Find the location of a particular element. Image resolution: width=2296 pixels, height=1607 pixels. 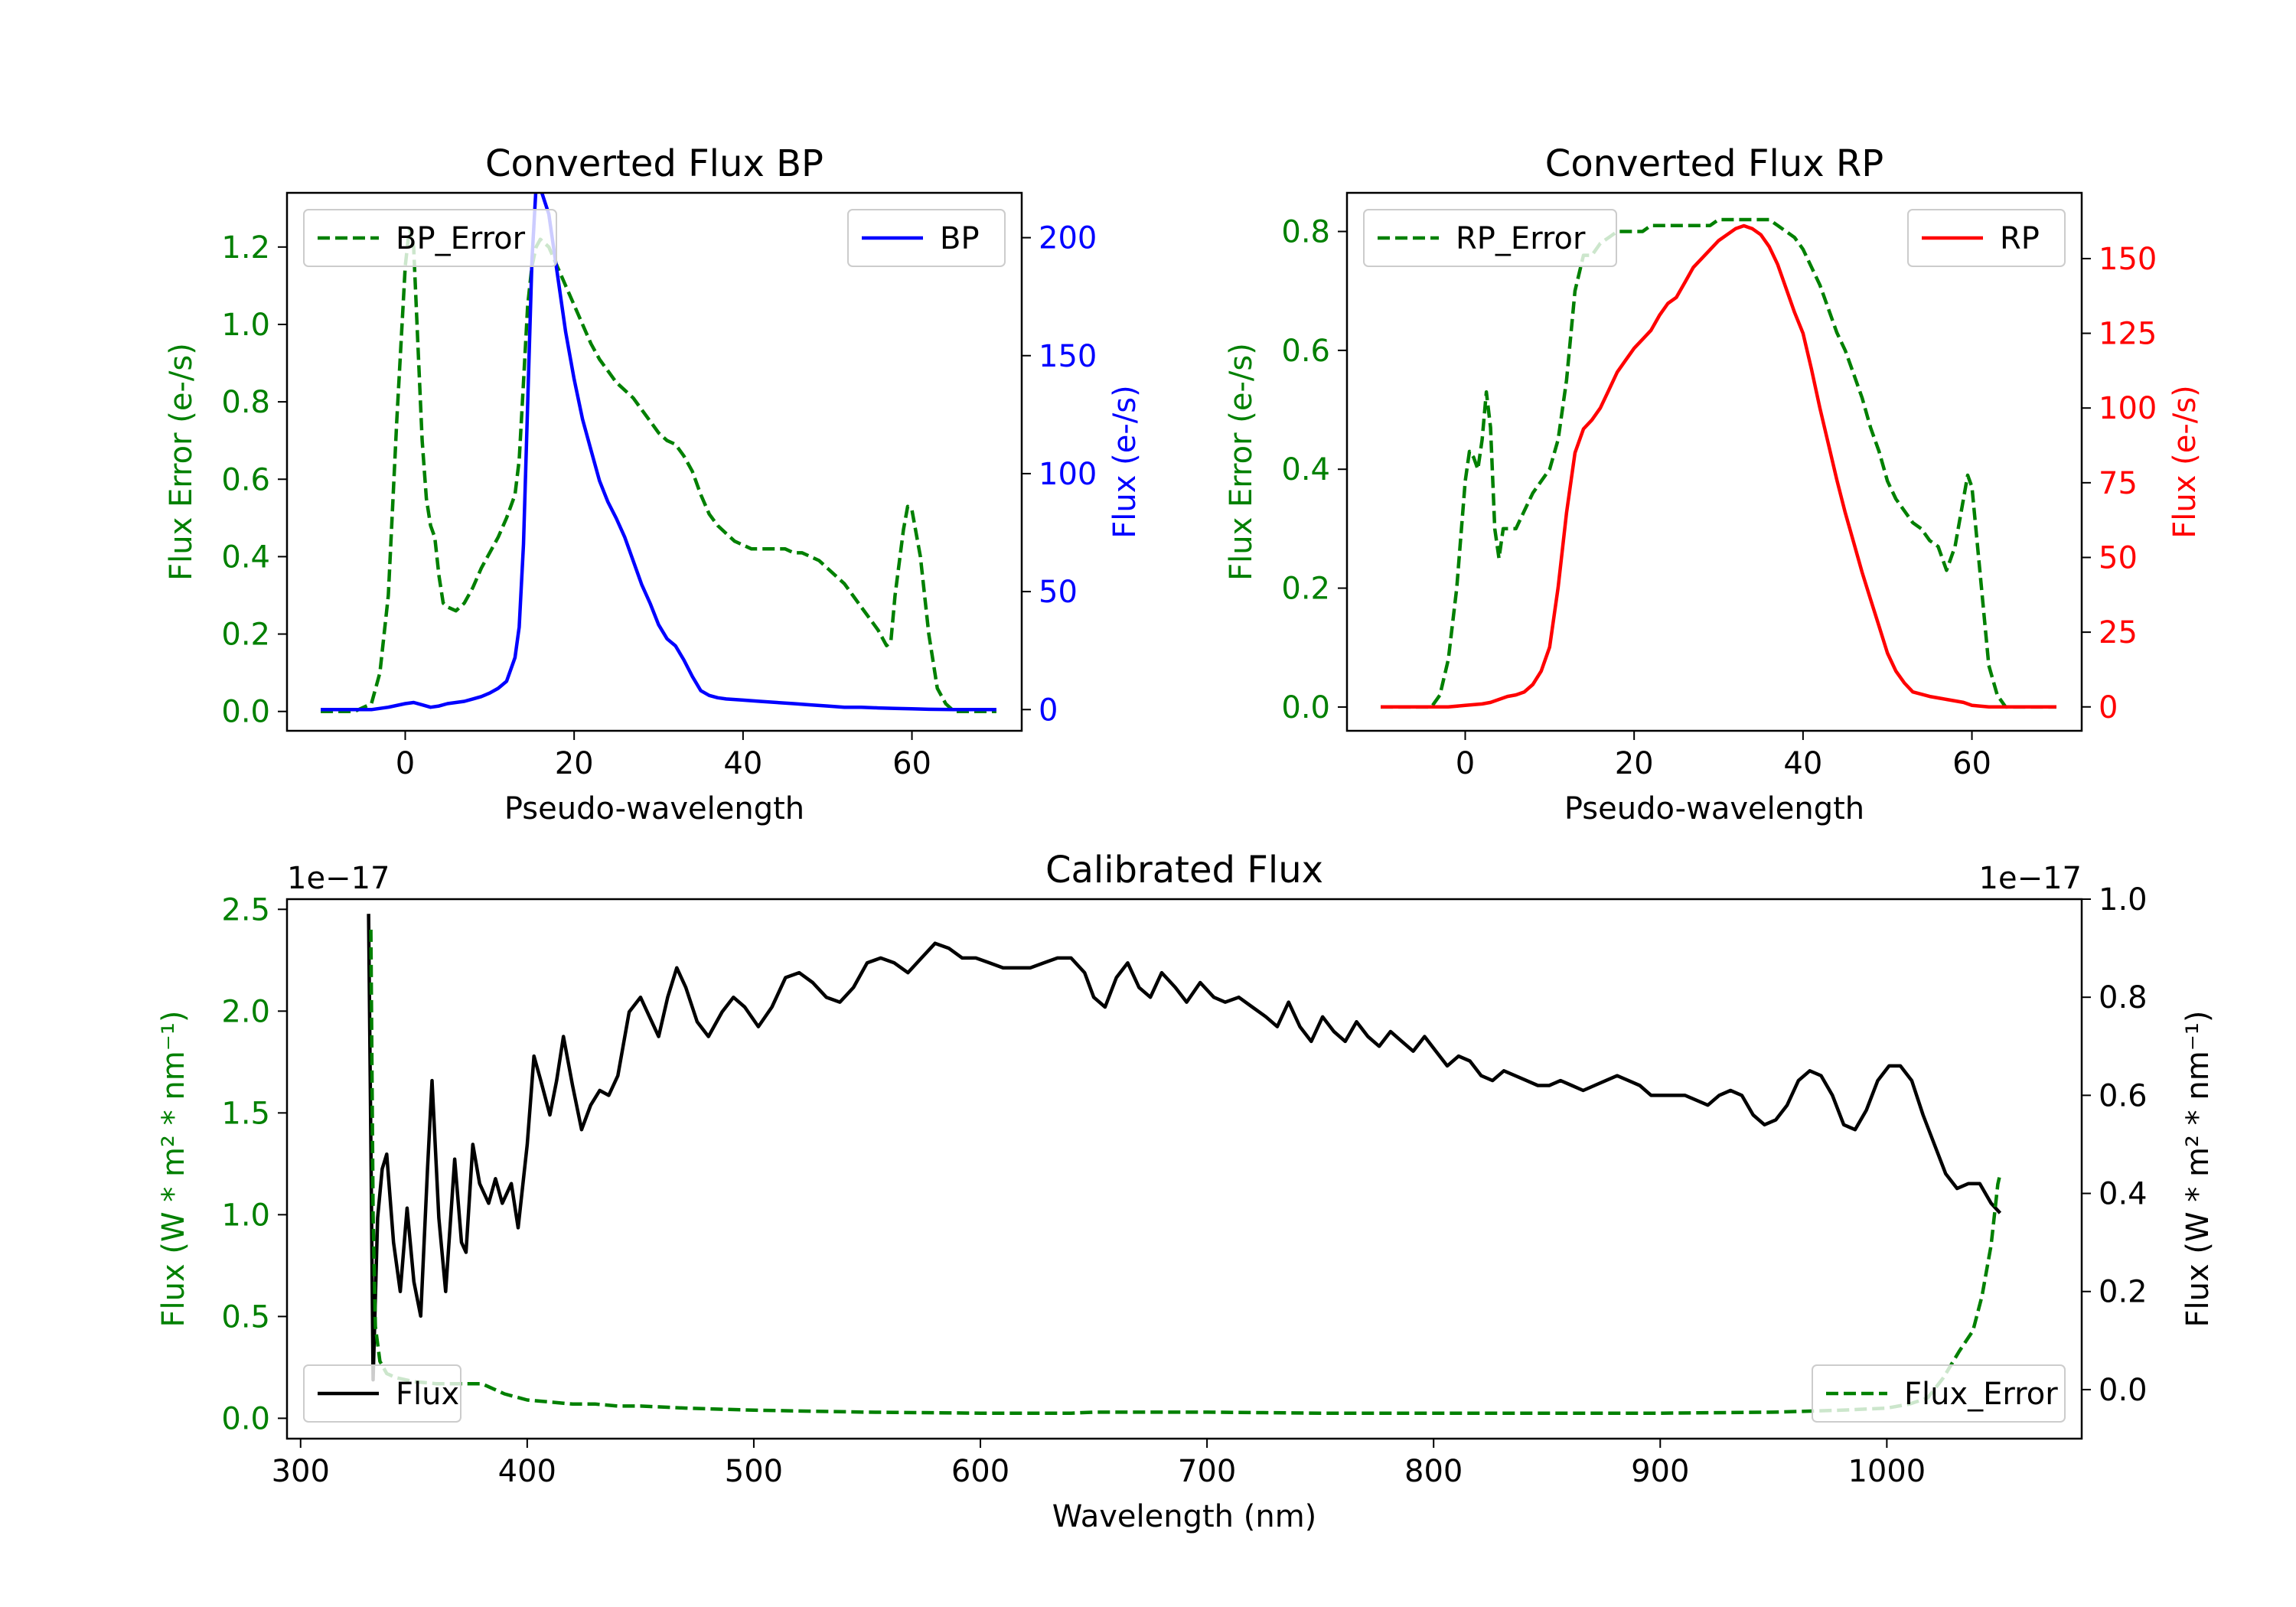

chart-title: Calibrated Flux is located at coordinates (1184, 870).